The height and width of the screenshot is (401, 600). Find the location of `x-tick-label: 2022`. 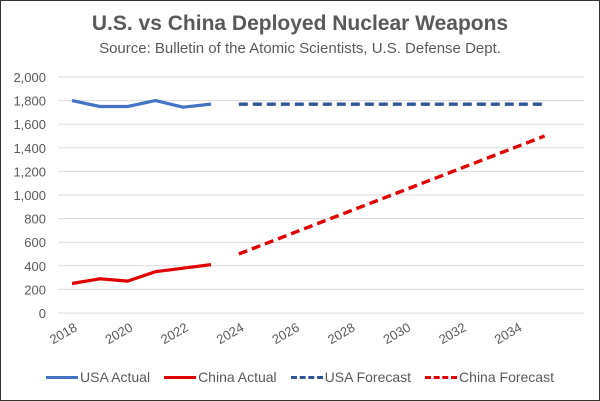

x-tick-label: 2022 is located at coordinates (174, 333).